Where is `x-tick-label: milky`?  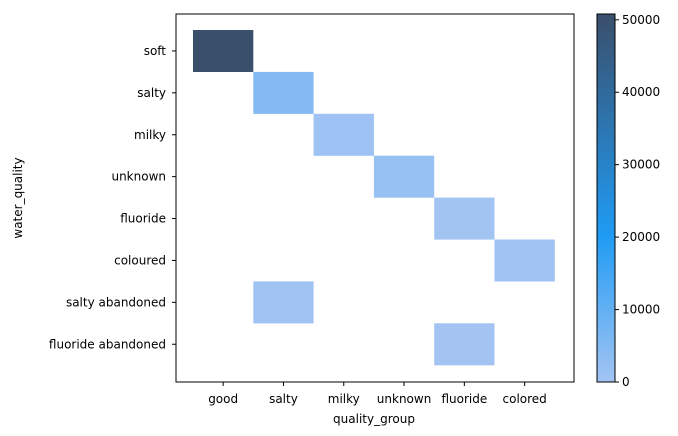
x-tick-label: milky is located at coordinates (344, 399).